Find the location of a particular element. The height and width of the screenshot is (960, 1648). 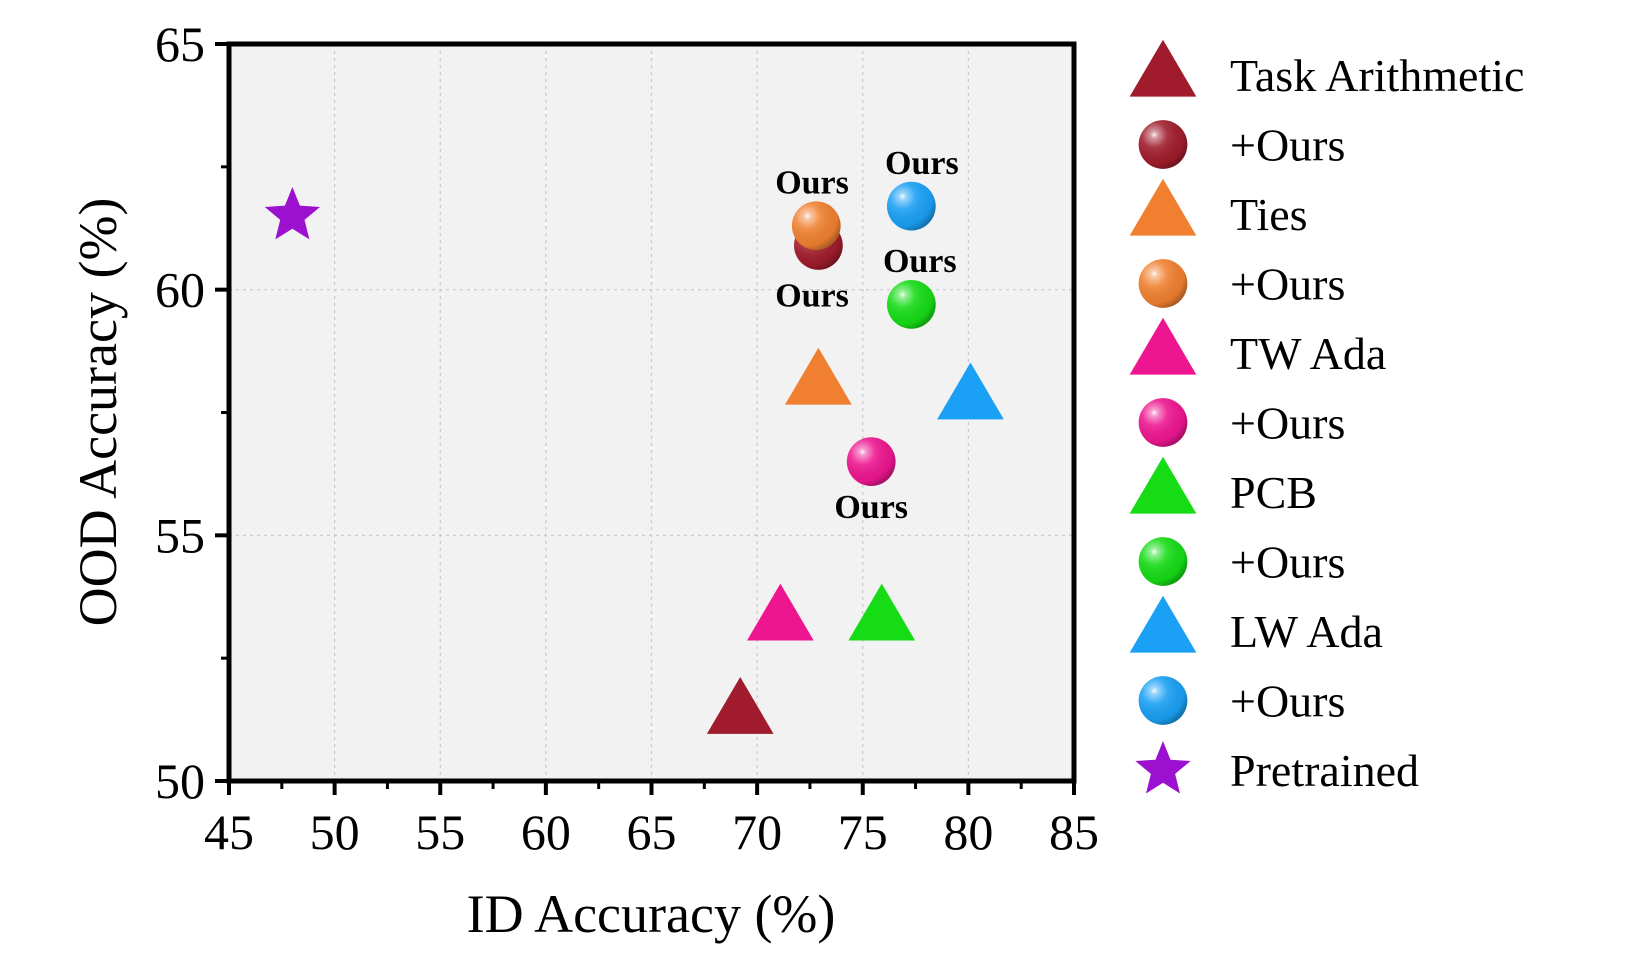

x-tick-label: 85 is located at coordinates (1074, 832).